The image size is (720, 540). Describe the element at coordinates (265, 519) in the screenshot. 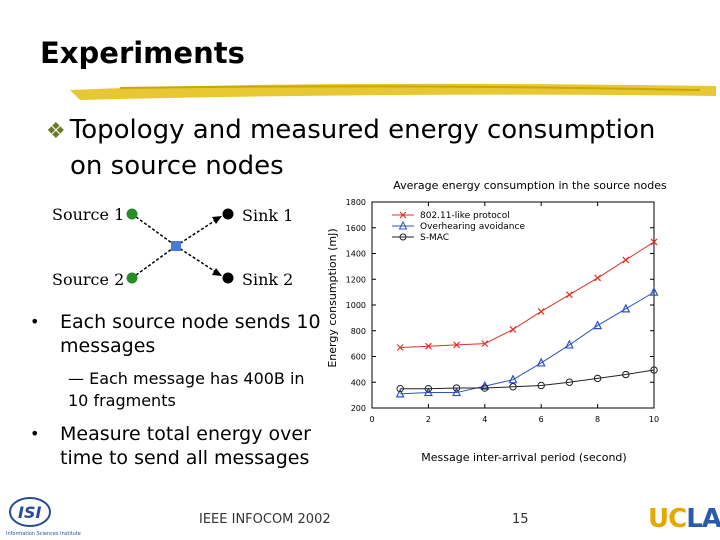

I see `conference-footer: IEEE INFOCOM 2002` at that location.